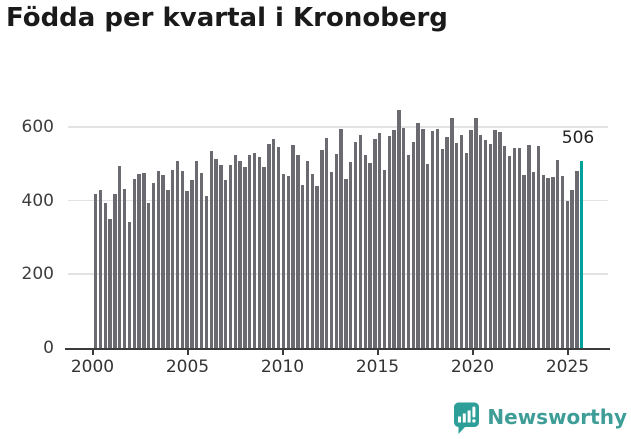  I want to click on bar-2023-q4, so click(553, 262).